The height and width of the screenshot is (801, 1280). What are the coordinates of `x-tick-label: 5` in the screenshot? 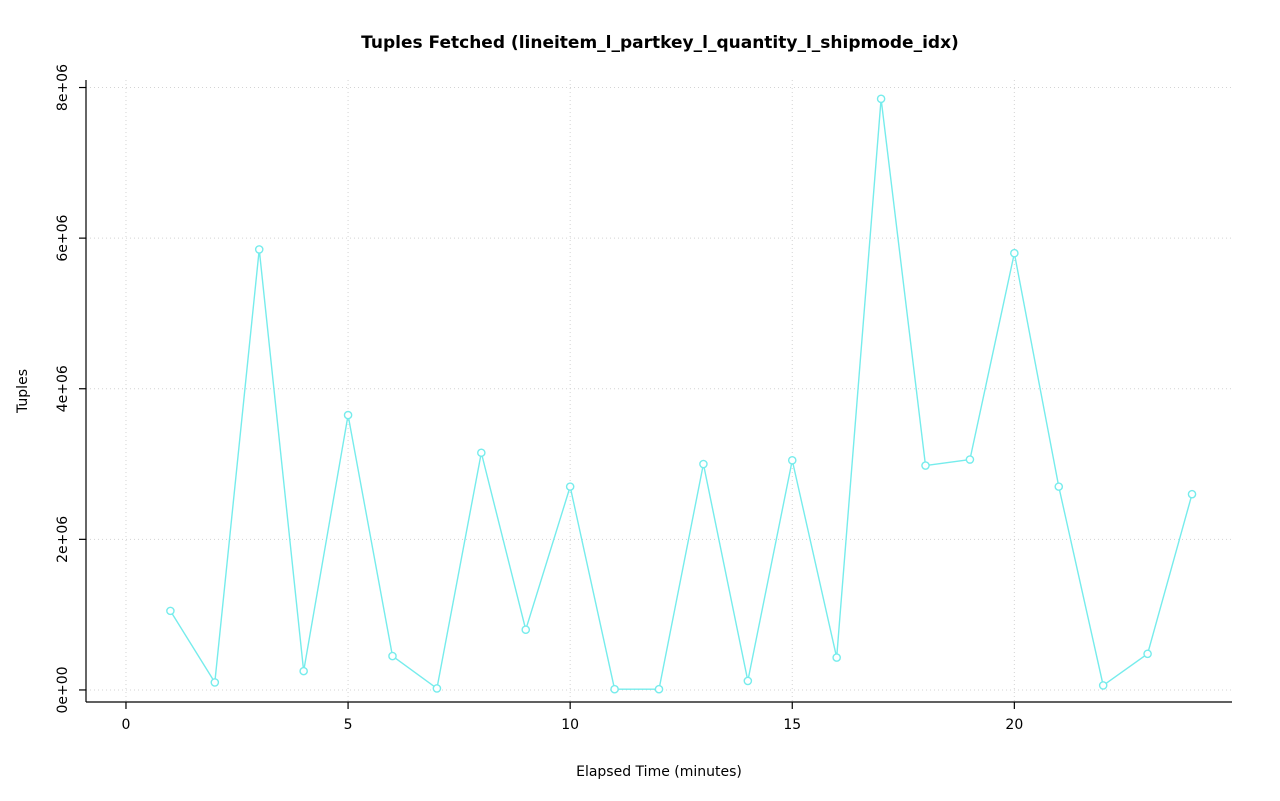 It's located at (348, 725).